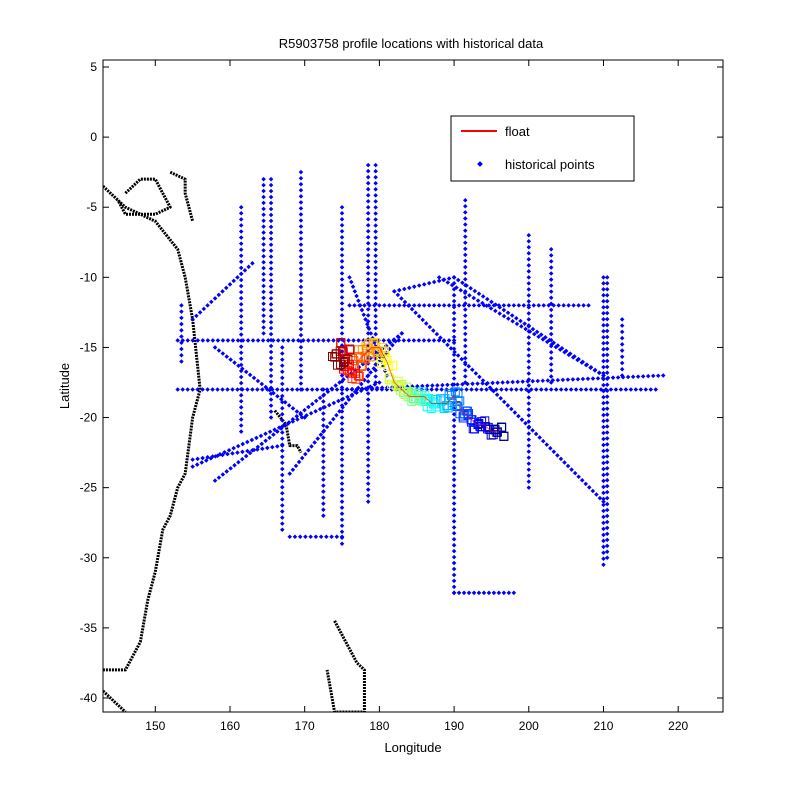  What do you see at coordinates (152, 428) in the screenshot?
I see `coastline-segment` at bounding box center [152, 428].